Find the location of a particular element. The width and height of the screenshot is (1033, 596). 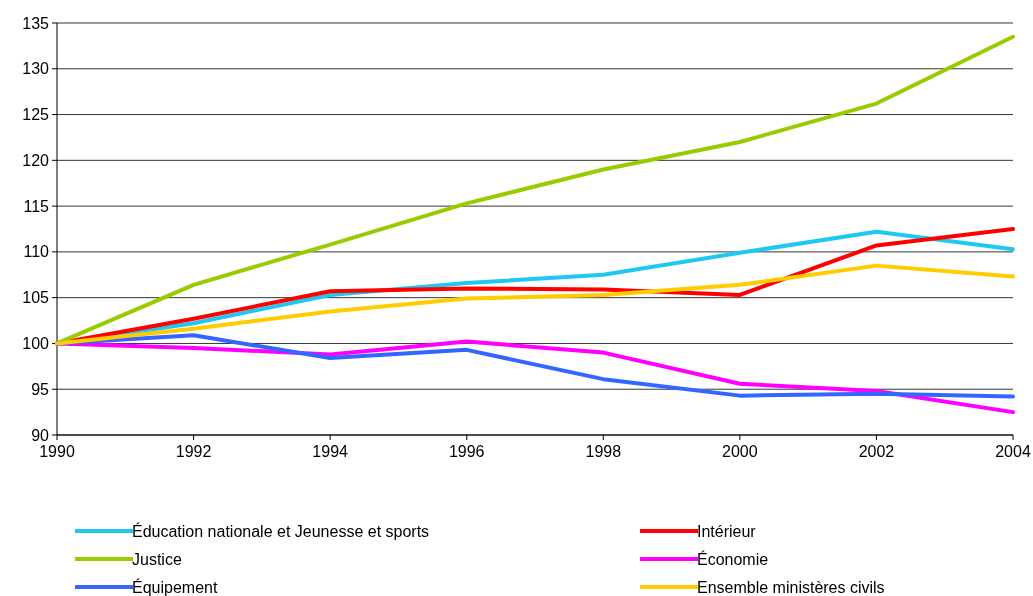

x-tick-label: 2004 is located at coordinates (1013, 451).